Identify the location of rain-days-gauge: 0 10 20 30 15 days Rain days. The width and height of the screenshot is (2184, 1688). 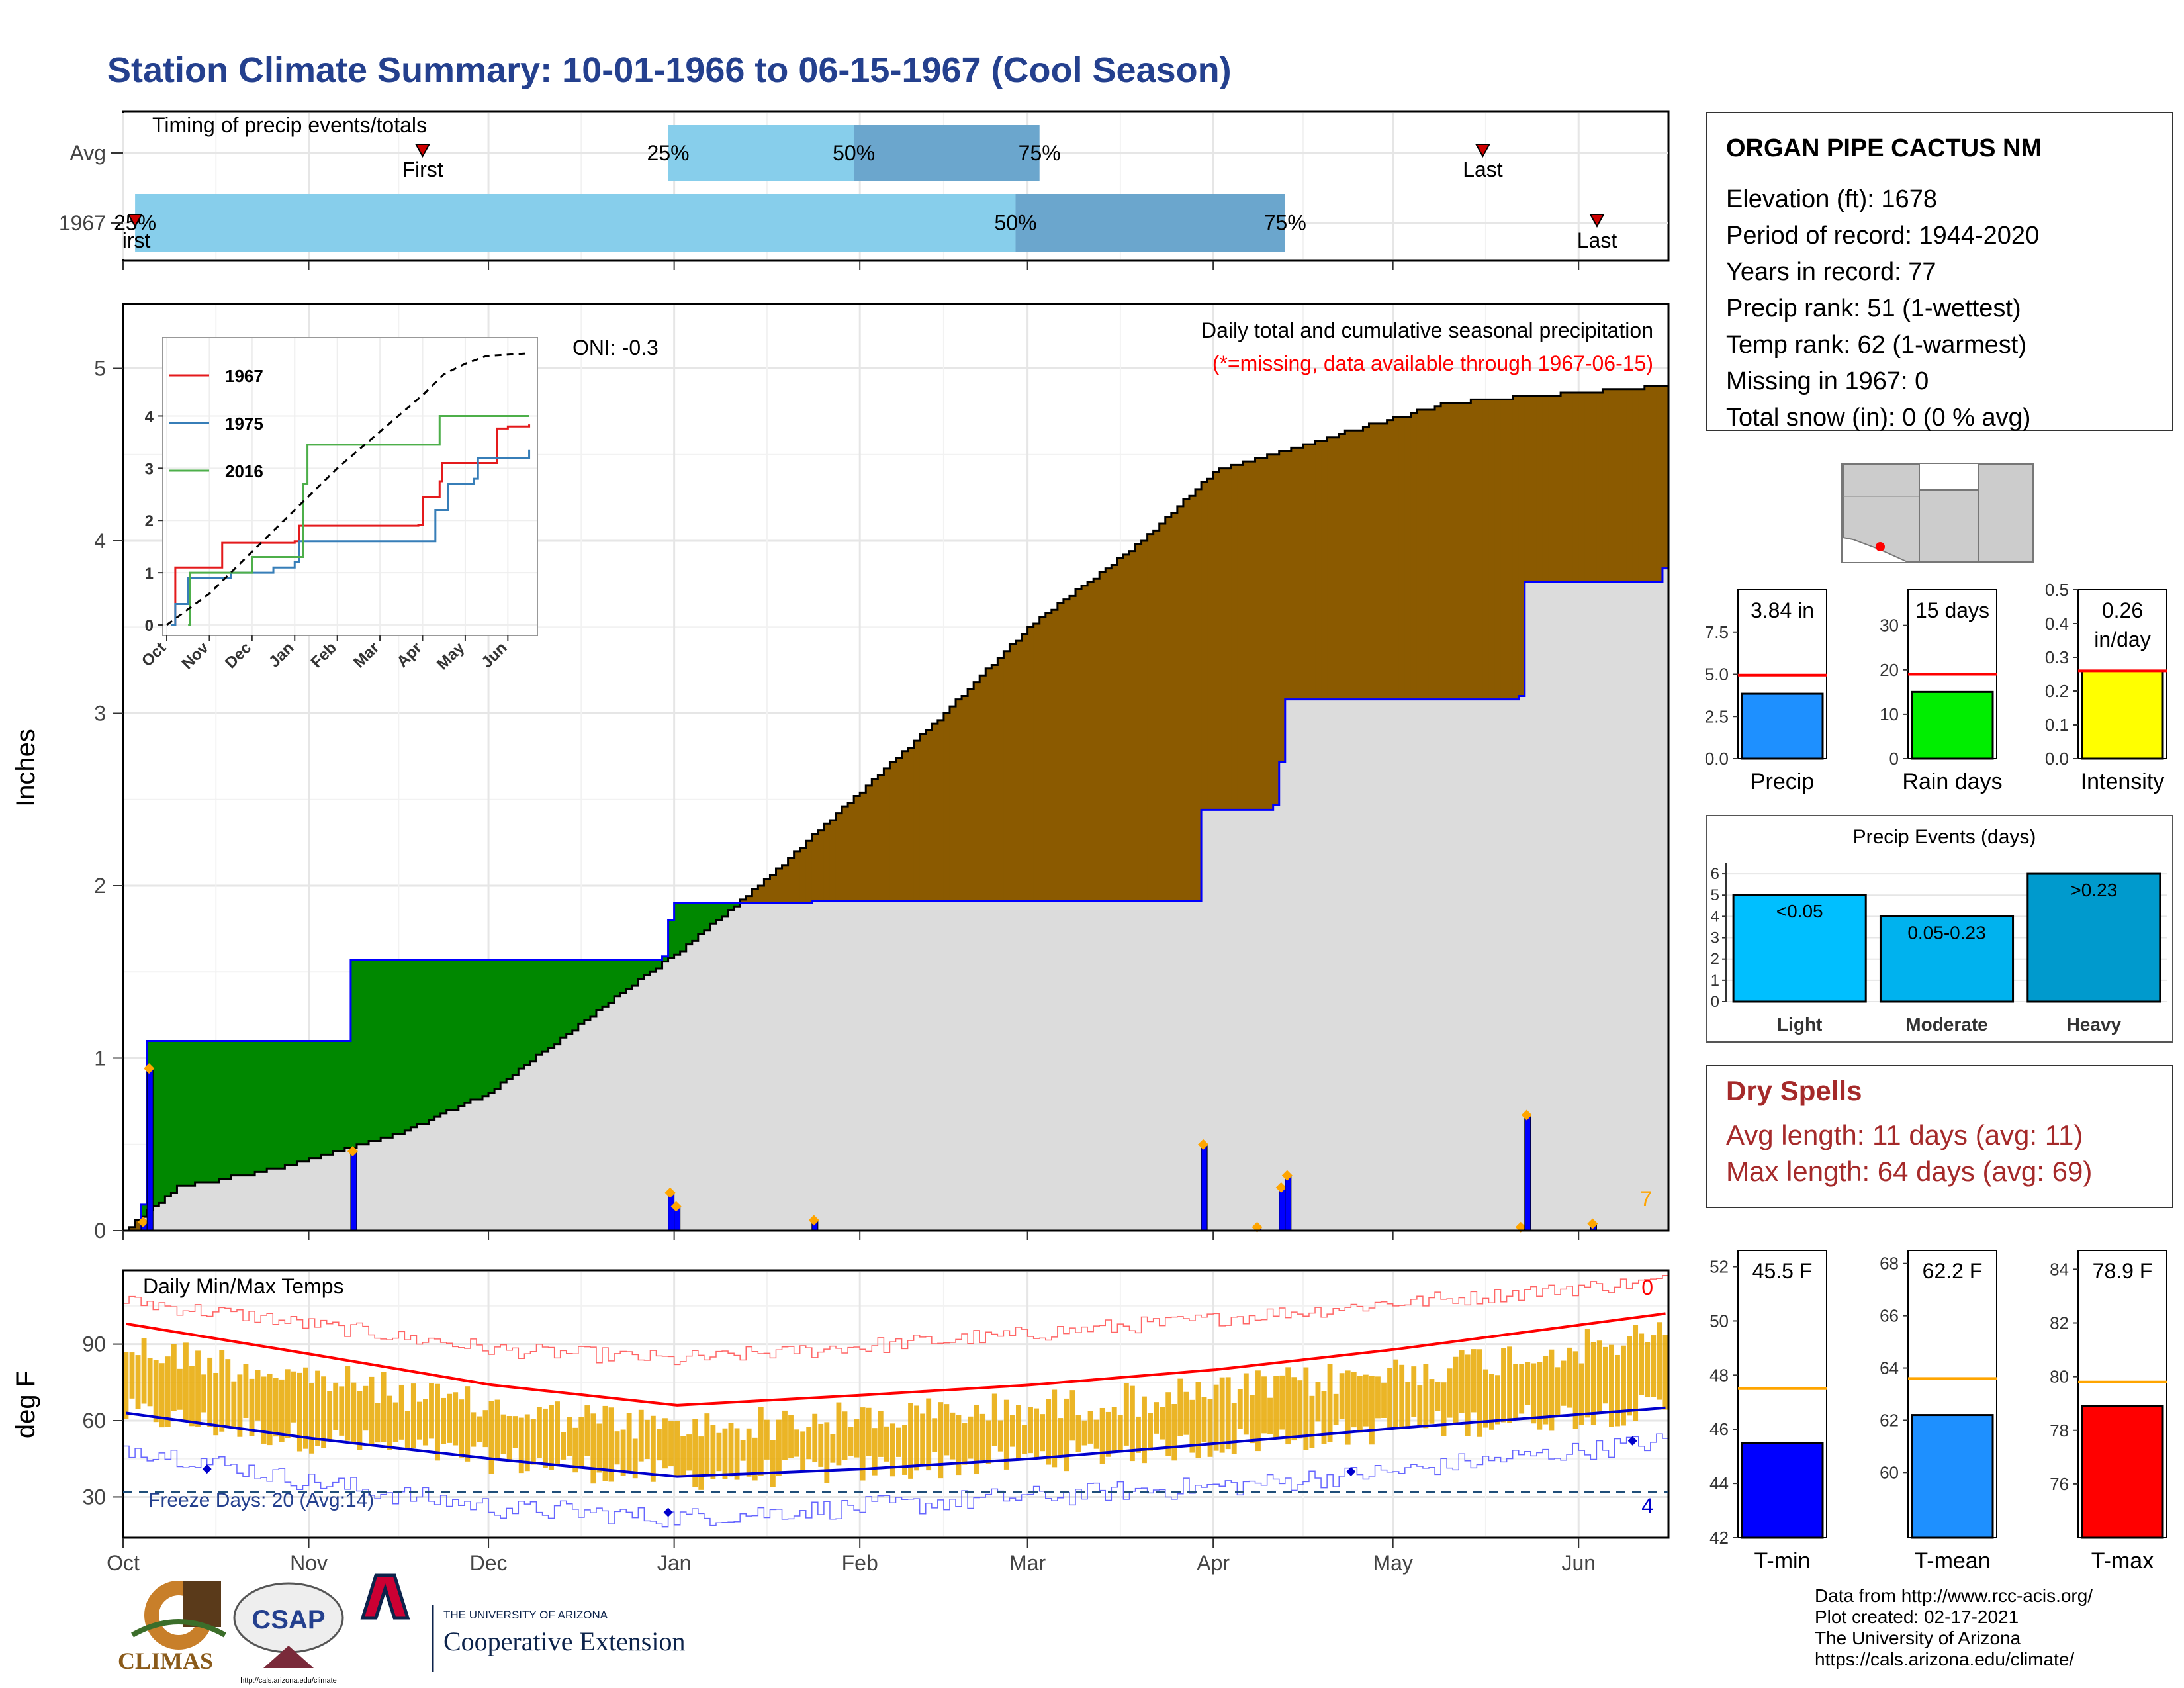
(1942, 691).